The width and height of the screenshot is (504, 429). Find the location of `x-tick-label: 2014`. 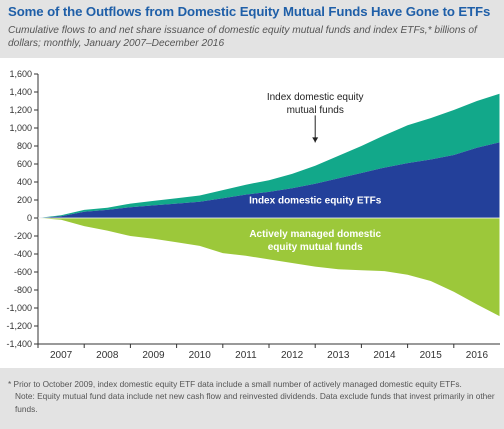

x-tick-label: 2014 is located at coordinates (384, 355).